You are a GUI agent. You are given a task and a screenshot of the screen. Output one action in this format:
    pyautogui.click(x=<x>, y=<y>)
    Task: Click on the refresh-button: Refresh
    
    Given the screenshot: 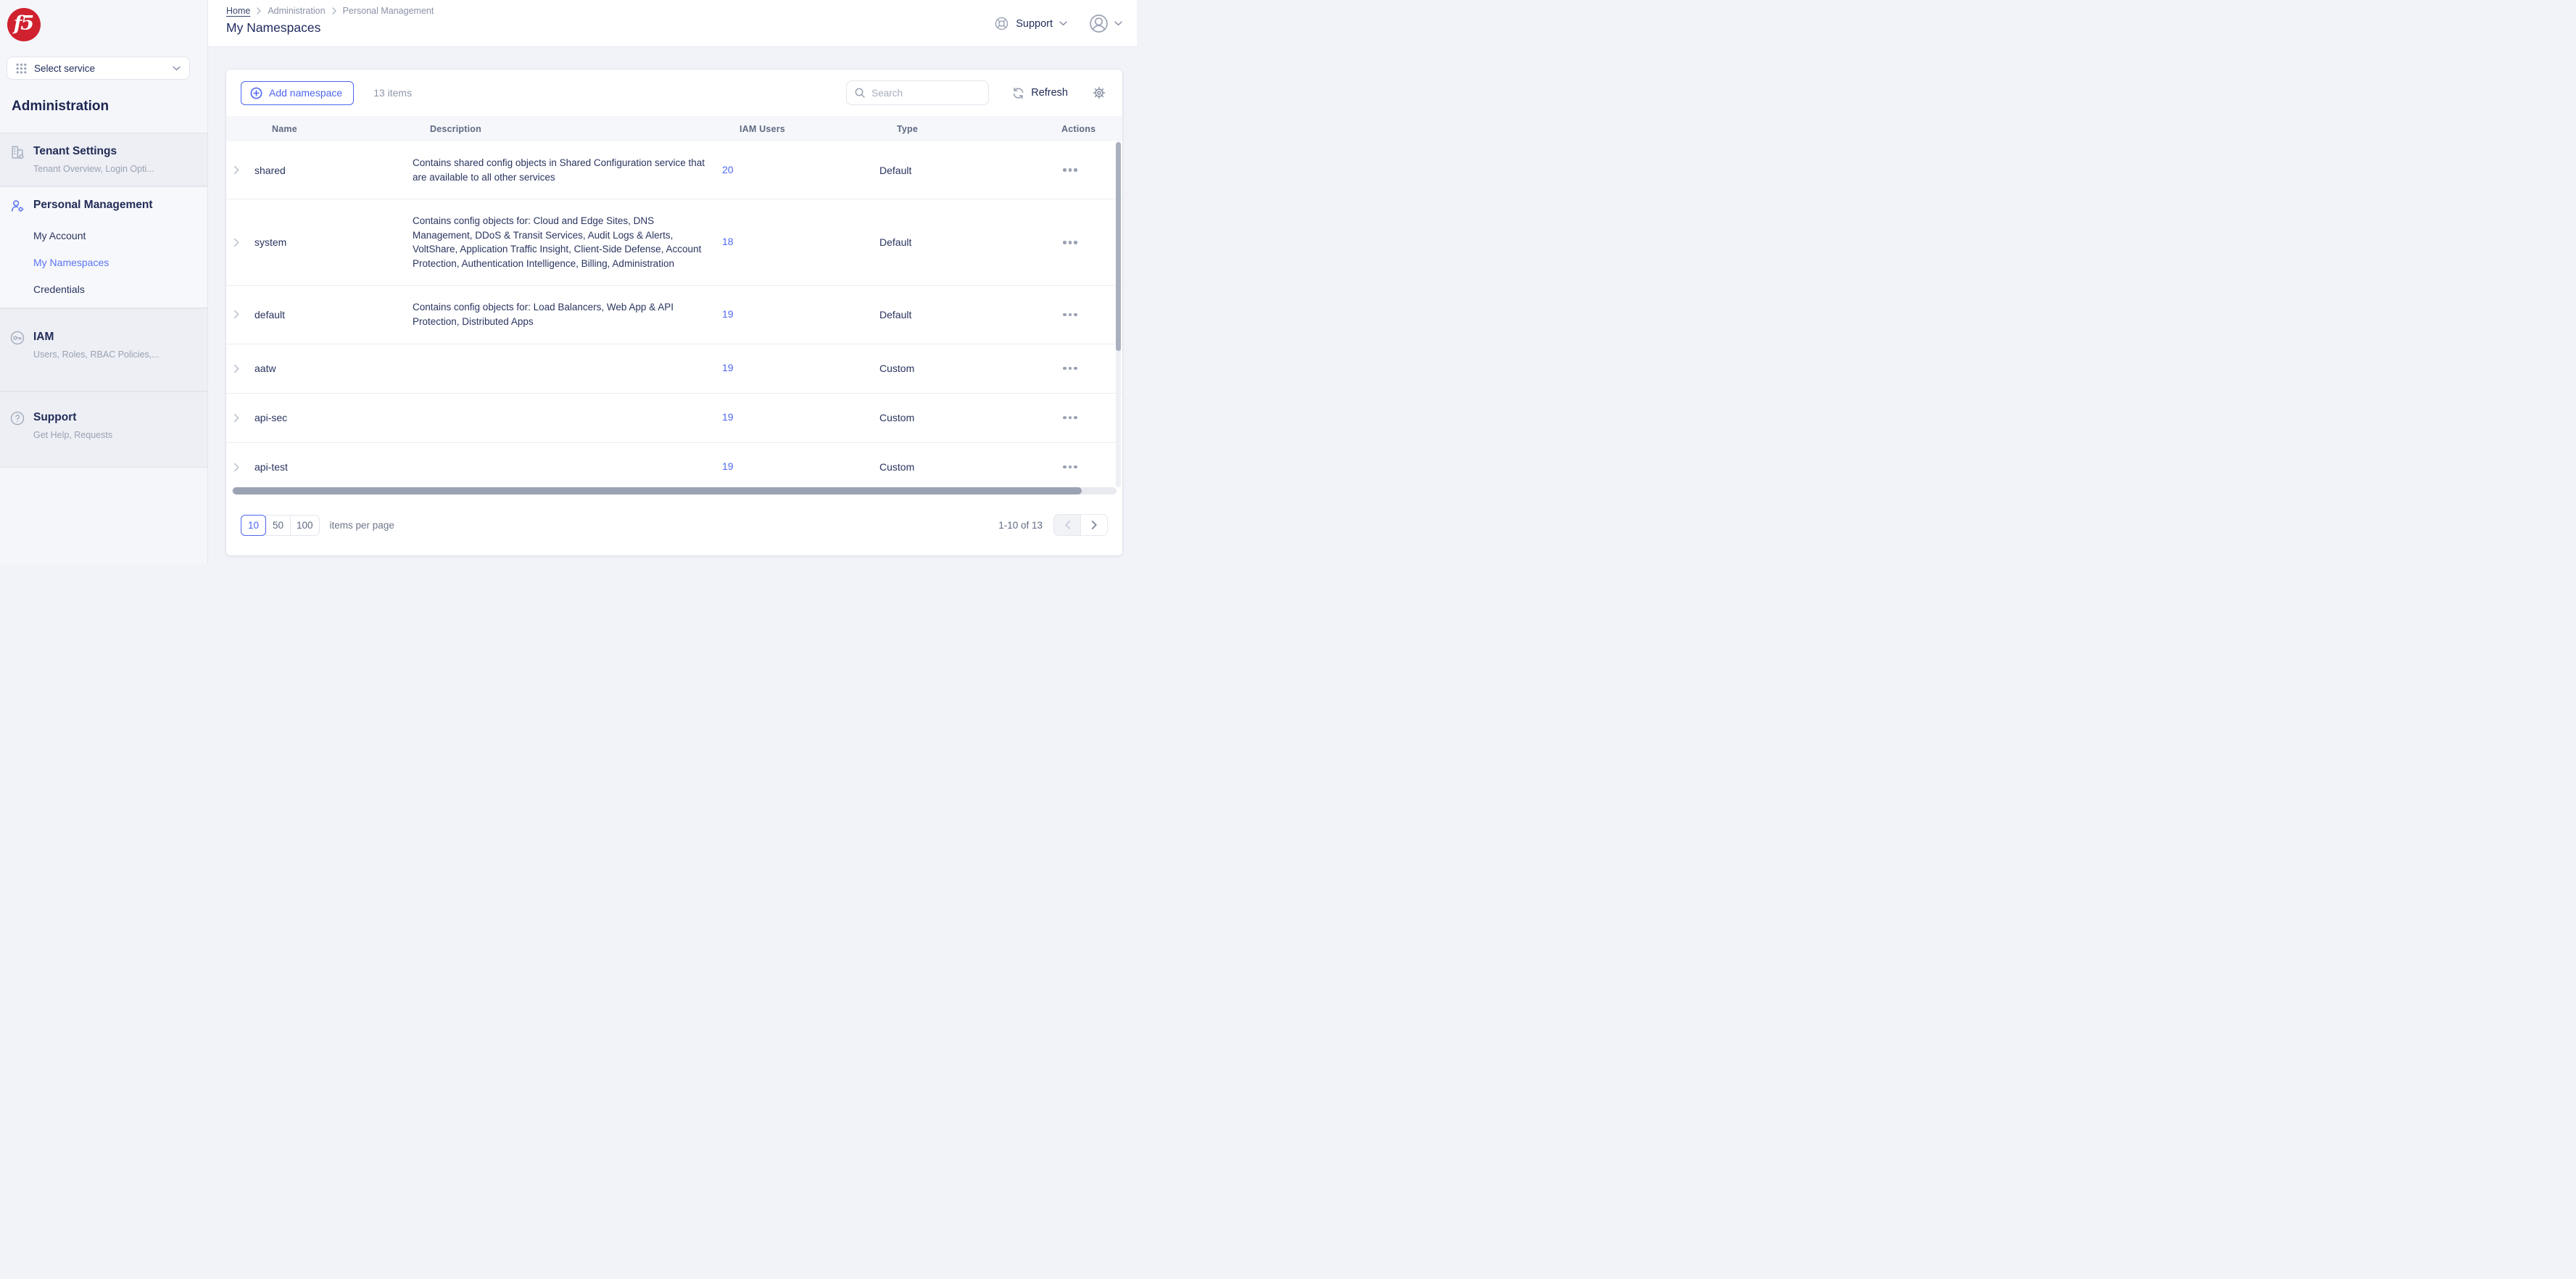 What is the action you would take?
    pyautogui.click(x=1040, y=93)
    